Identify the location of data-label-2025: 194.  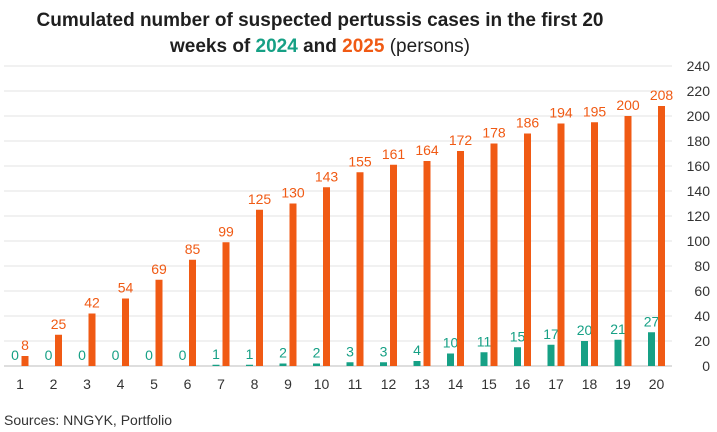
(561, 113).